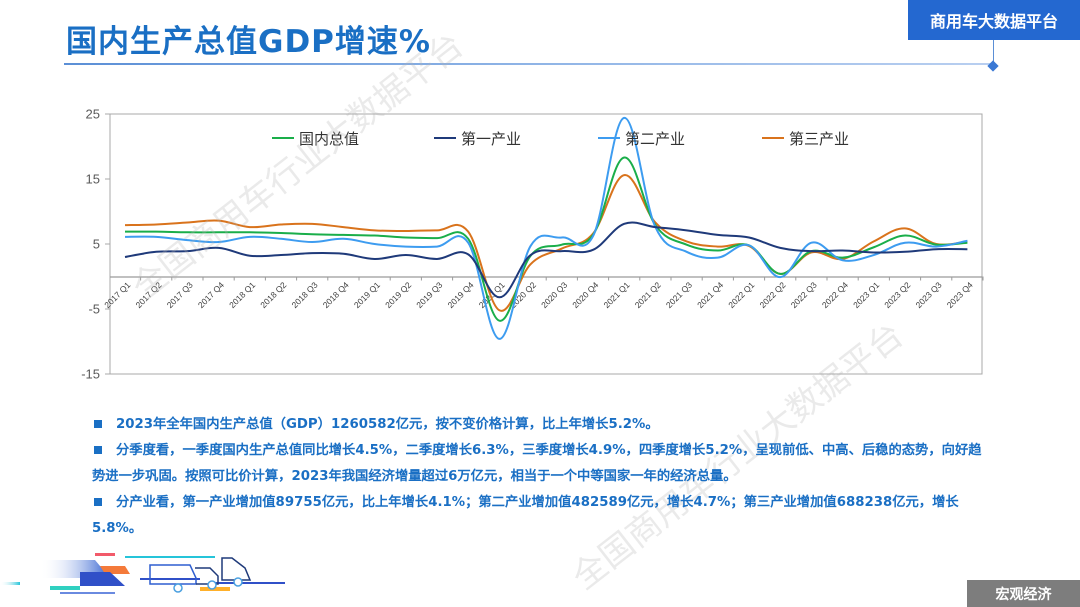 The image size is (1080, 607). I want to click on x-tick-label: 2022 Q1, so click(741, 295).